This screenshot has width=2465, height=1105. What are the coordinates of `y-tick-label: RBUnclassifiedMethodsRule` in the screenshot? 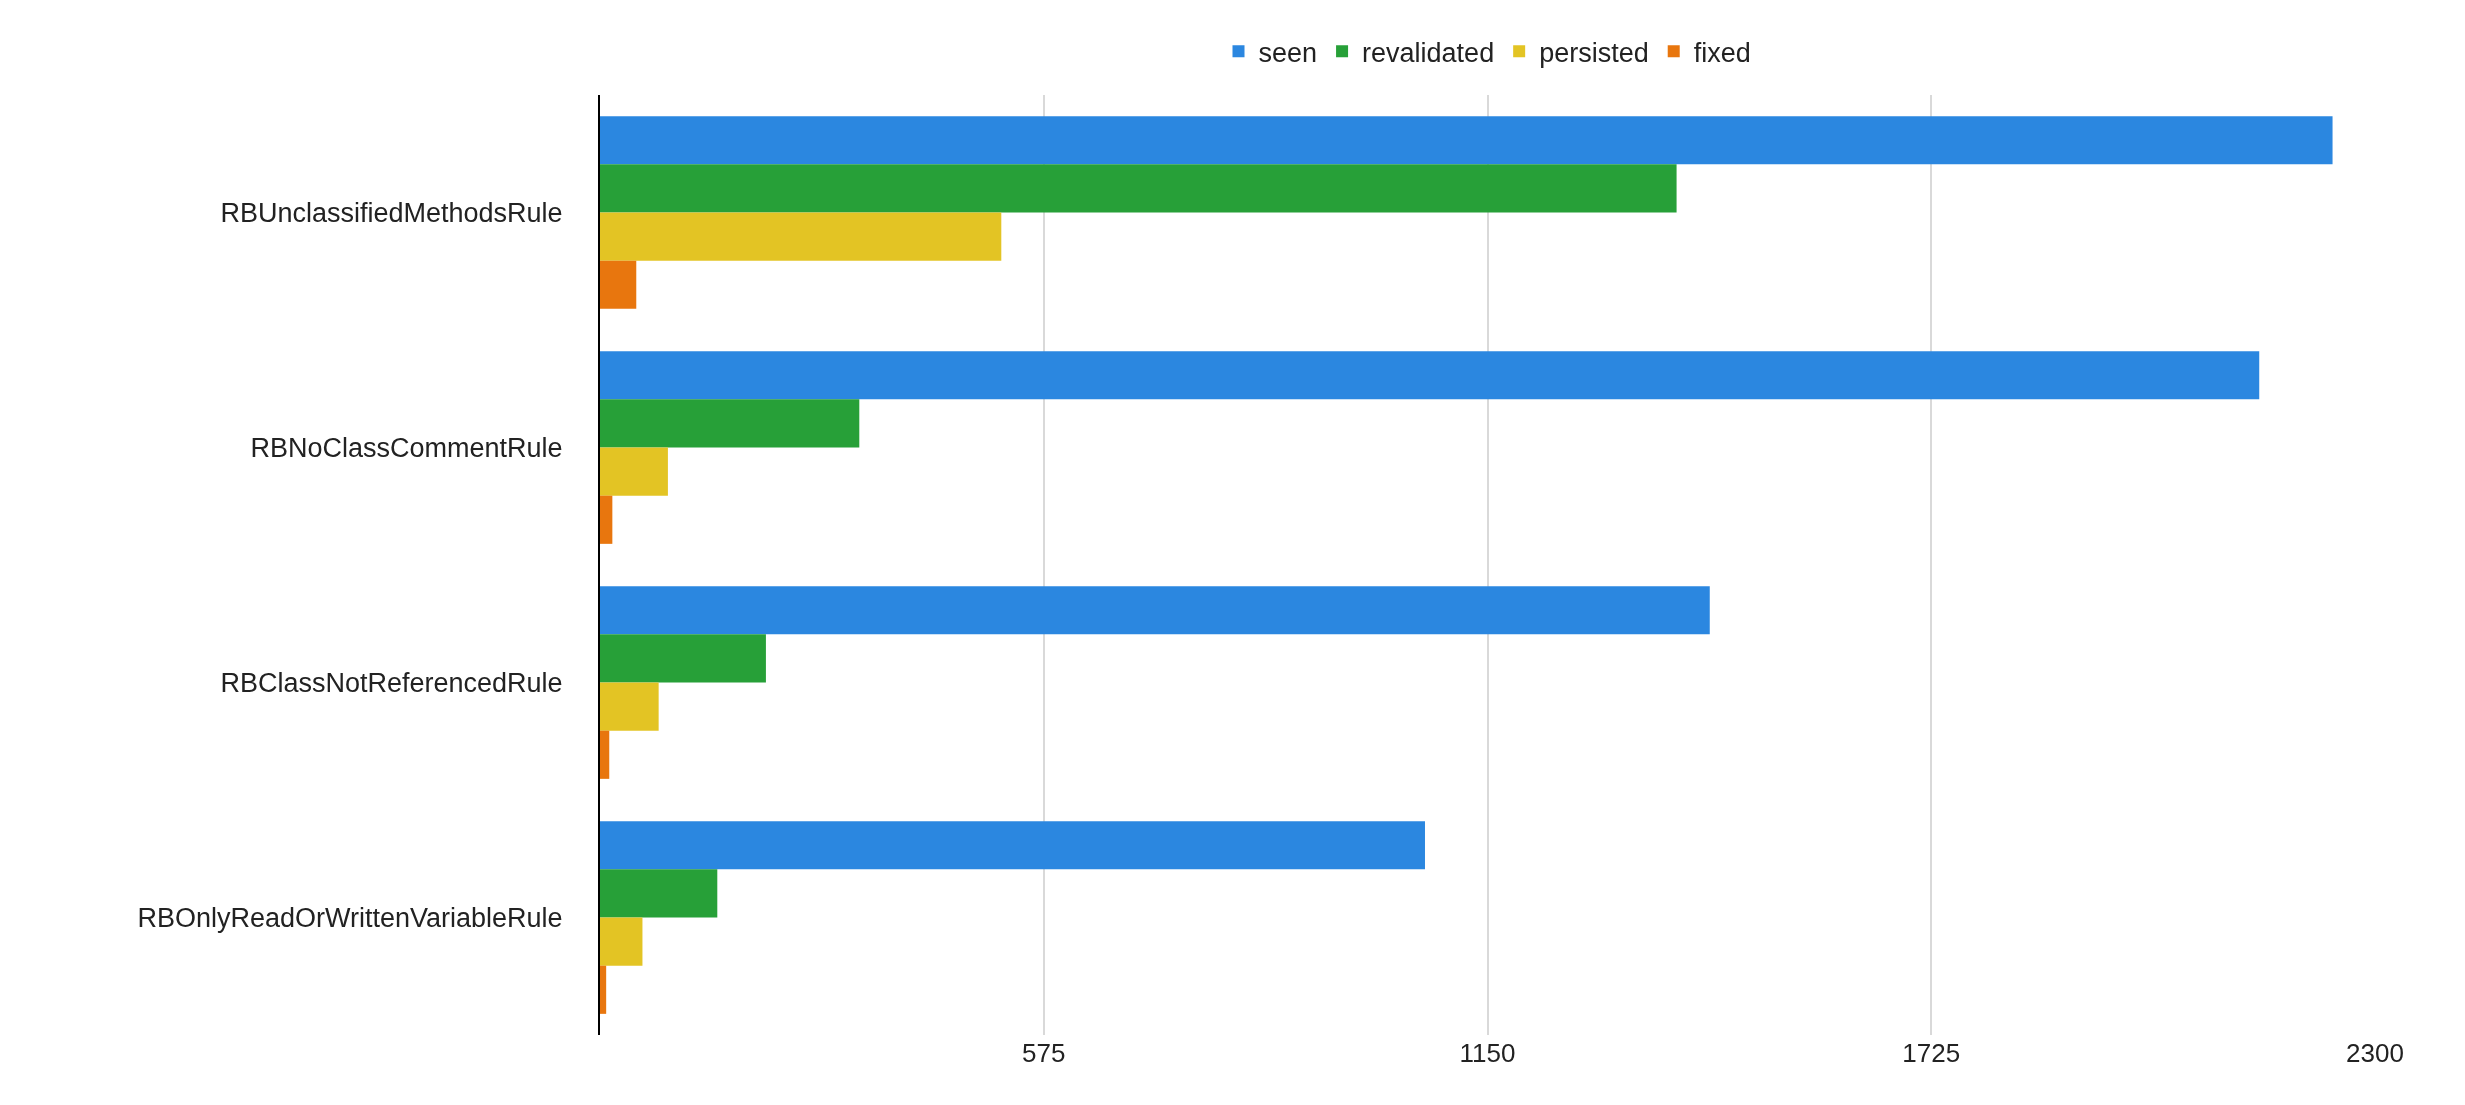 It's located at (391, 212).